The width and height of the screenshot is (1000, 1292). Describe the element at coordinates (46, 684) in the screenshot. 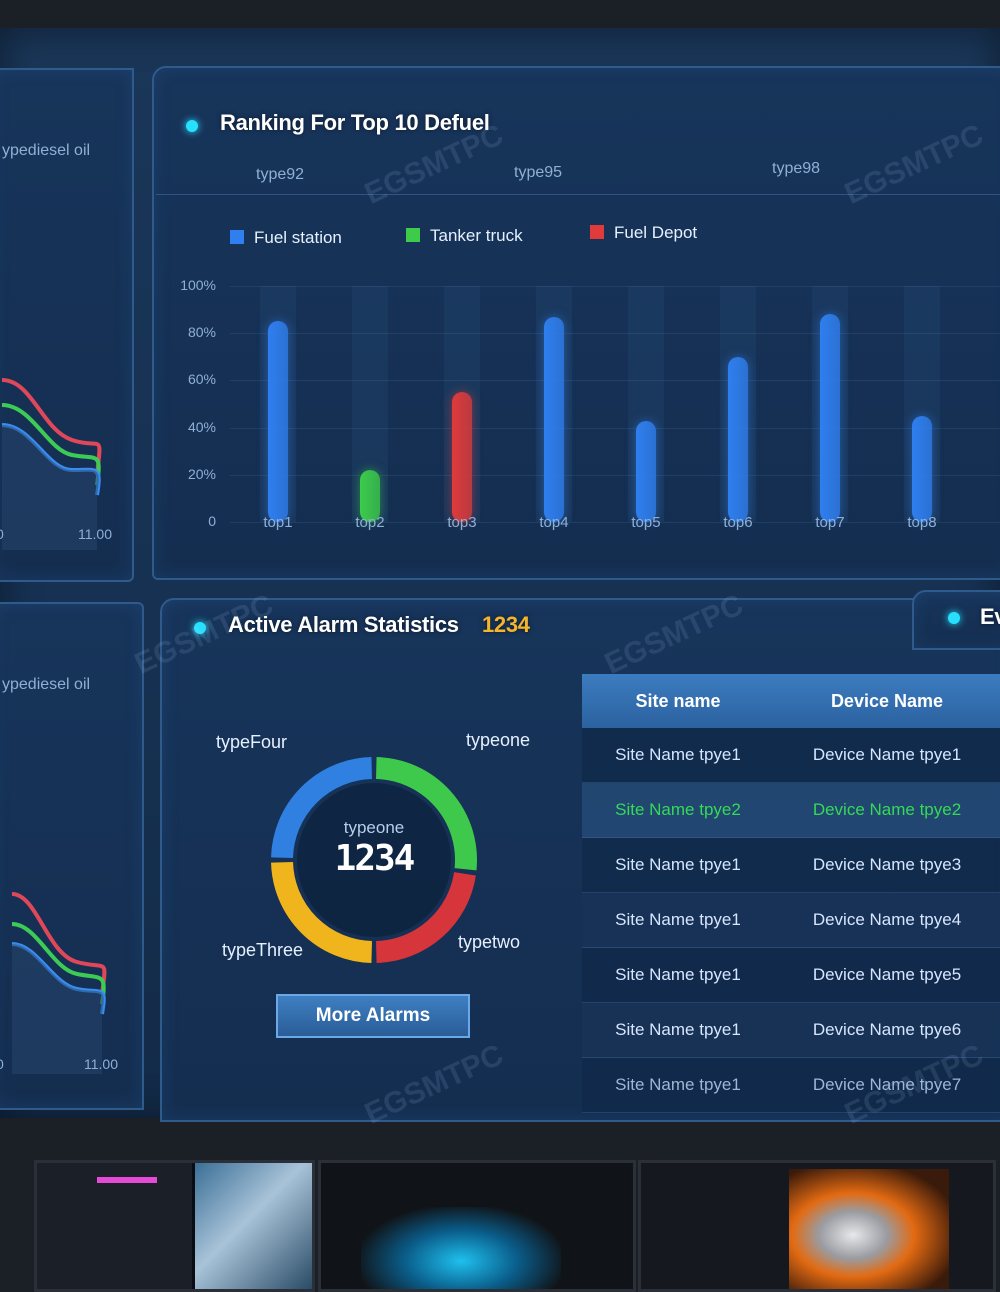

I see `left-panel-bottom-label: ypediesel oil` at that location.